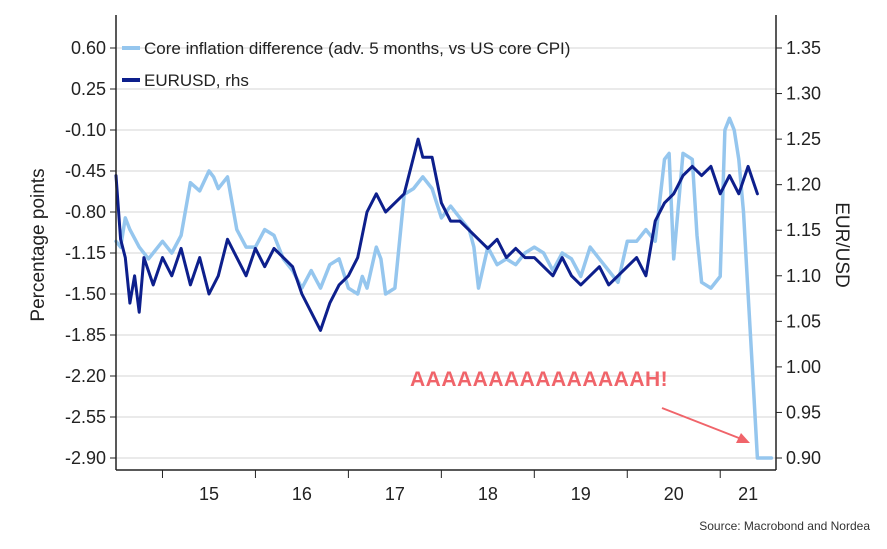  What do you see at coordinates (748, 494) in the screenshot?
I see `x-tick-label: 21` at bounding box center [748, 494].